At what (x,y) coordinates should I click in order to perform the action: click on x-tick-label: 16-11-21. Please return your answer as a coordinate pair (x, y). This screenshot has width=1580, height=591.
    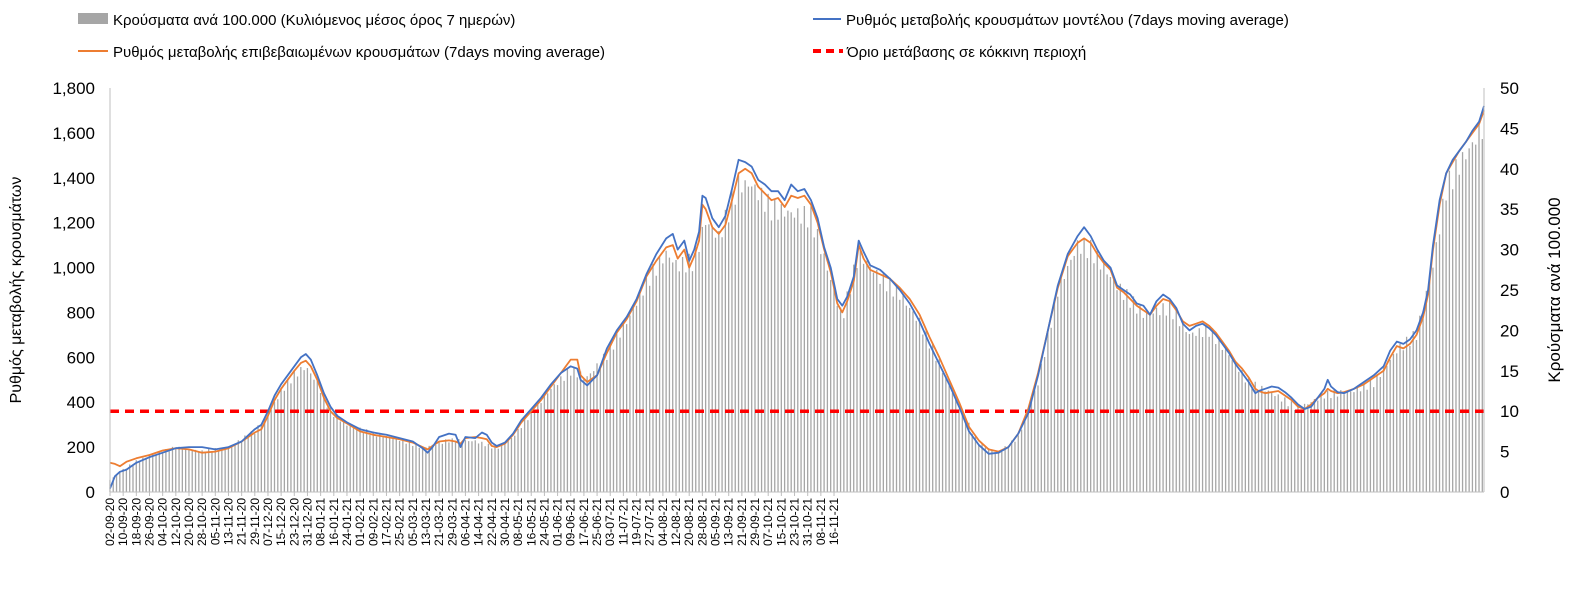
    Looking at the image, I should click on (834, 521).